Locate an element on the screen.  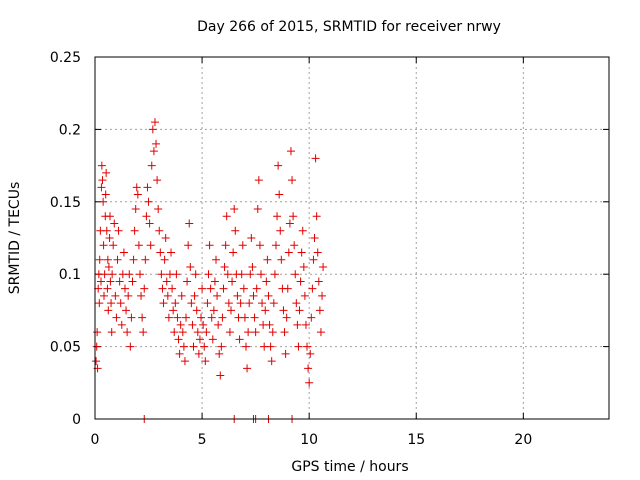
y-tick-label: 0.15 is located at coordinates (65, 203).